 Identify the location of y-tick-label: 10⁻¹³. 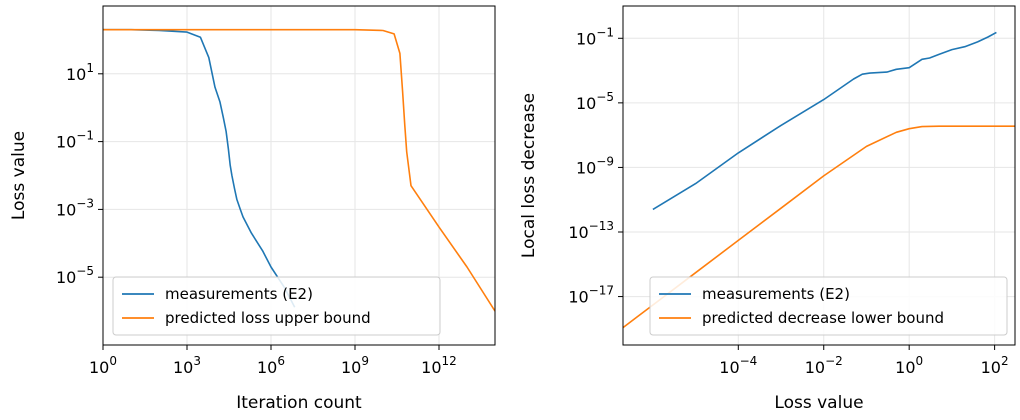
(591, 230).